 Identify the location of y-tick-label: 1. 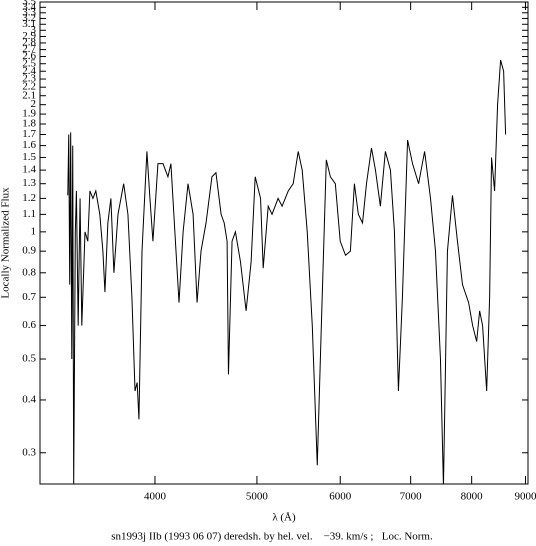
(34, 231).